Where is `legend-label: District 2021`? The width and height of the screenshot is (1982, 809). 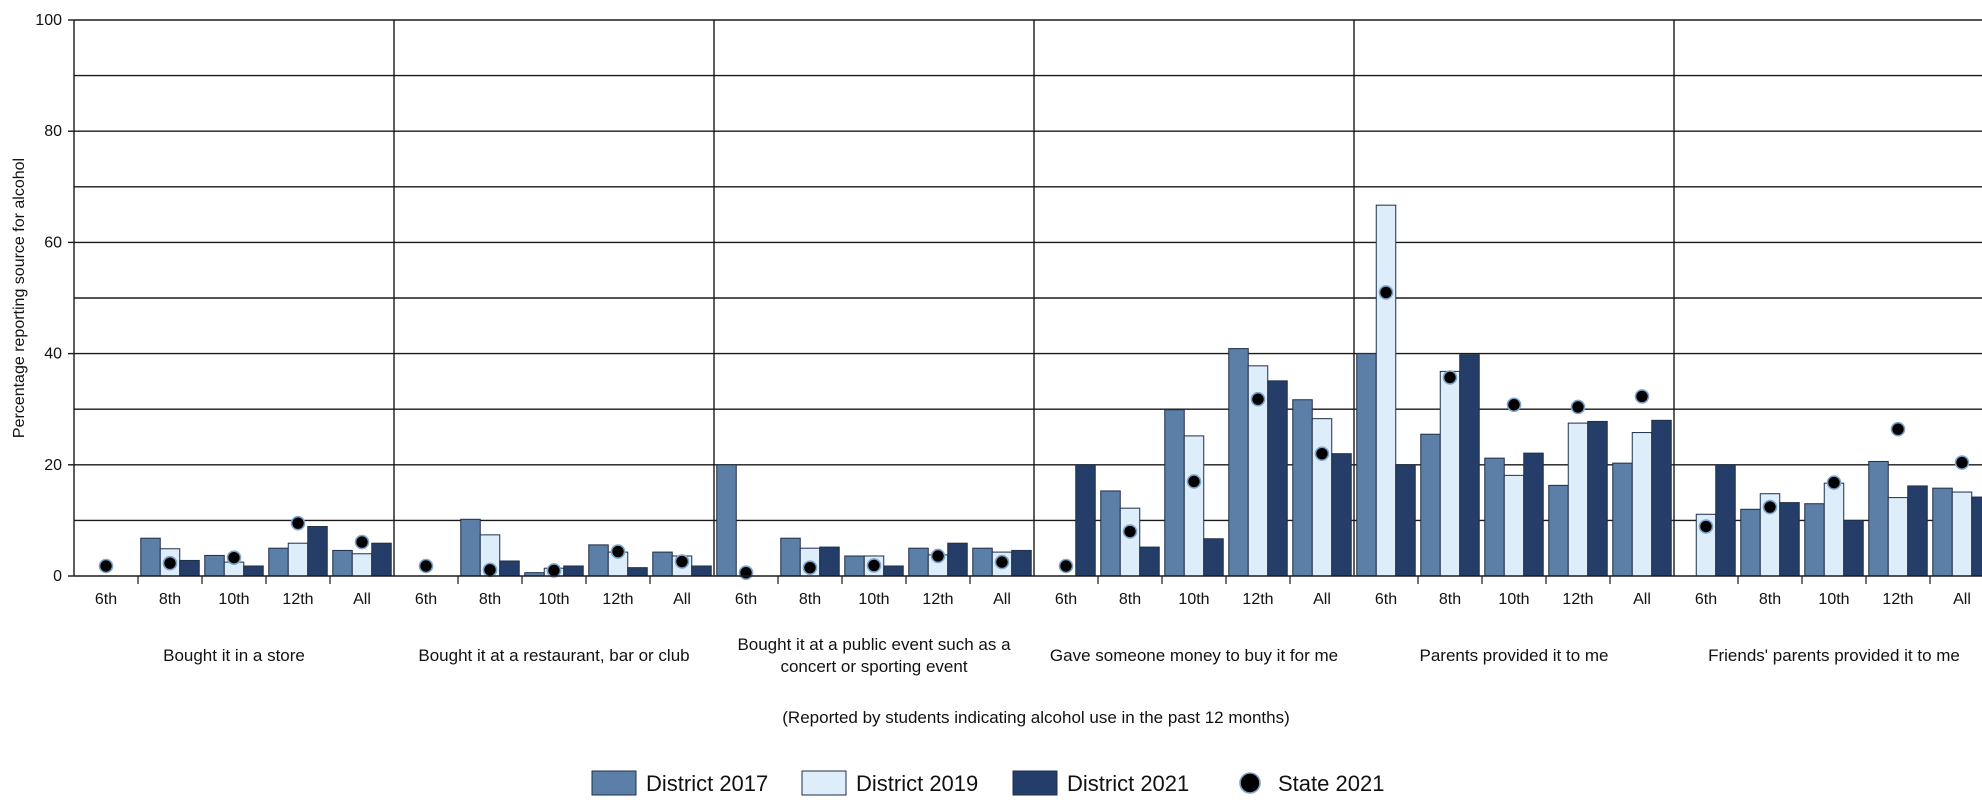
legend-label: District 2021 is located at coordinates (1128, 783).